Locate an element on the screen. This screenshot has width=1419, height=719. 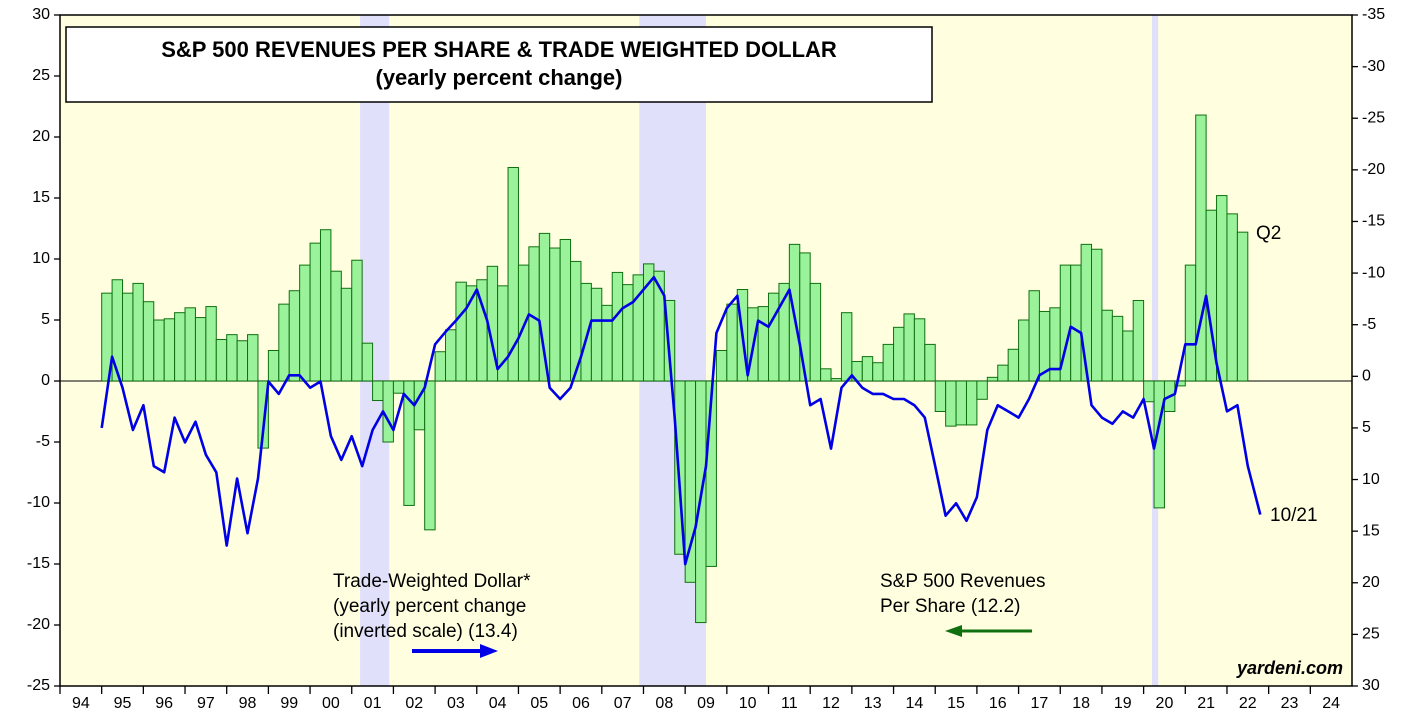
x-tick-label: 20 is located at coordinates (1165, 703).